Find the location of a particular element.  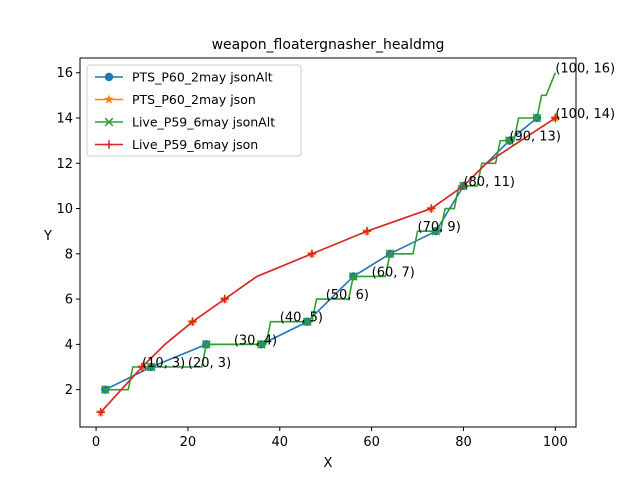

legend-entry: PTS_P60_2may json is located at coordinates (175, 99).